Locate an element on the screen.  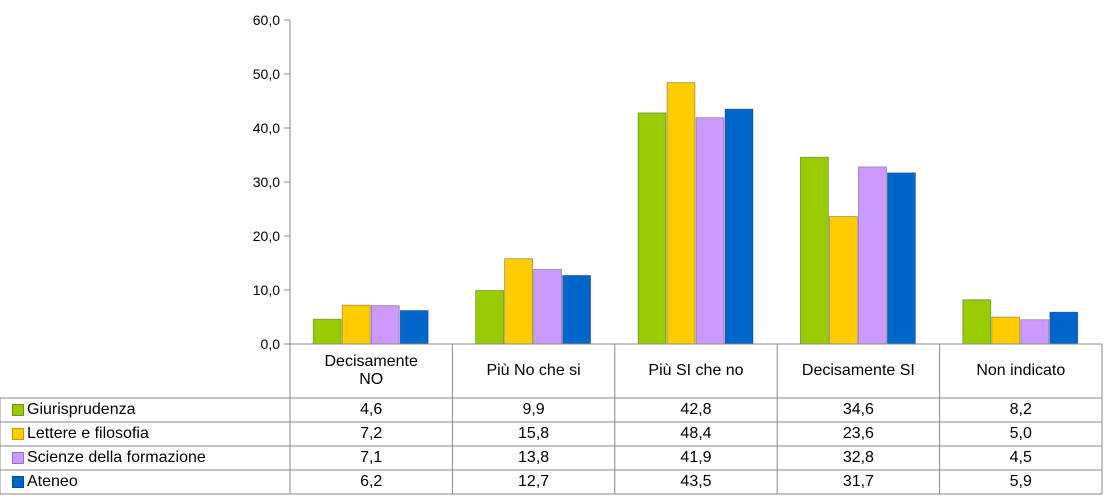
data-label: 13,8 is located at coordinates (534, 457).